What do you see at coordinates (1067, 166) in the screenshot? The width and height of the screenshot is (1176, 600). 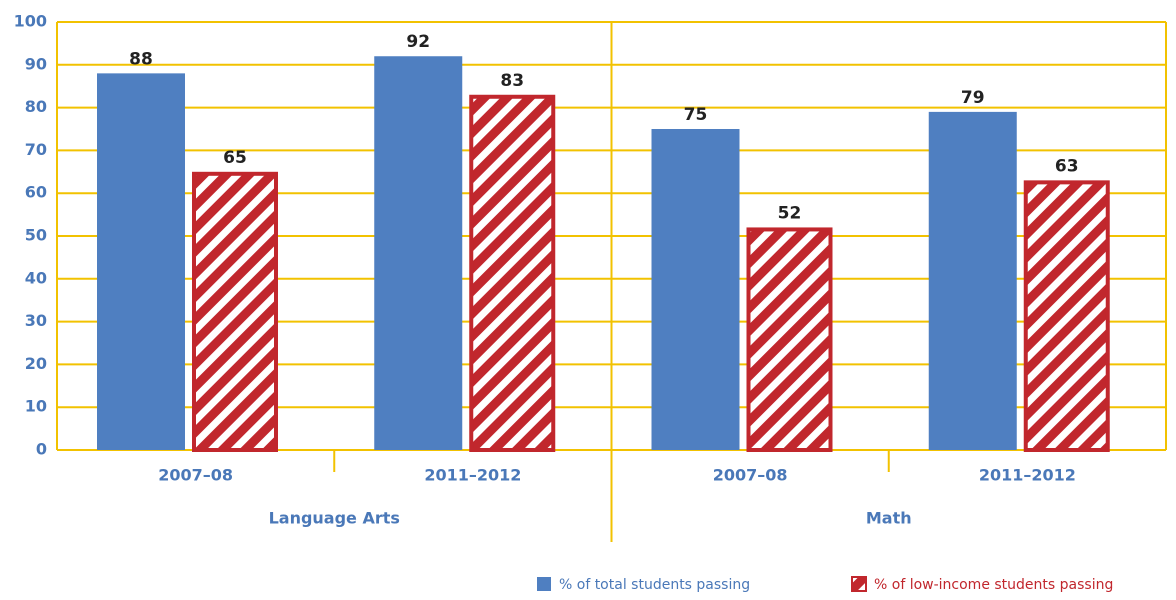 I see `value-label: 63` at bounding box center [1067, 166].